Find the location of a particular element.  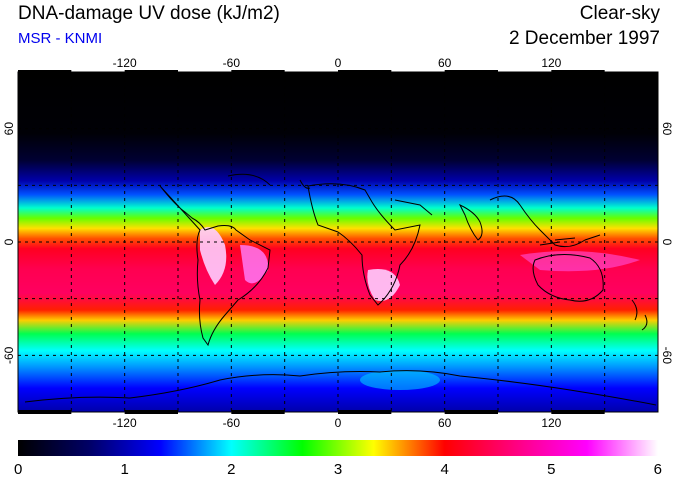

africa-coast is located at coordinates (364, 244).